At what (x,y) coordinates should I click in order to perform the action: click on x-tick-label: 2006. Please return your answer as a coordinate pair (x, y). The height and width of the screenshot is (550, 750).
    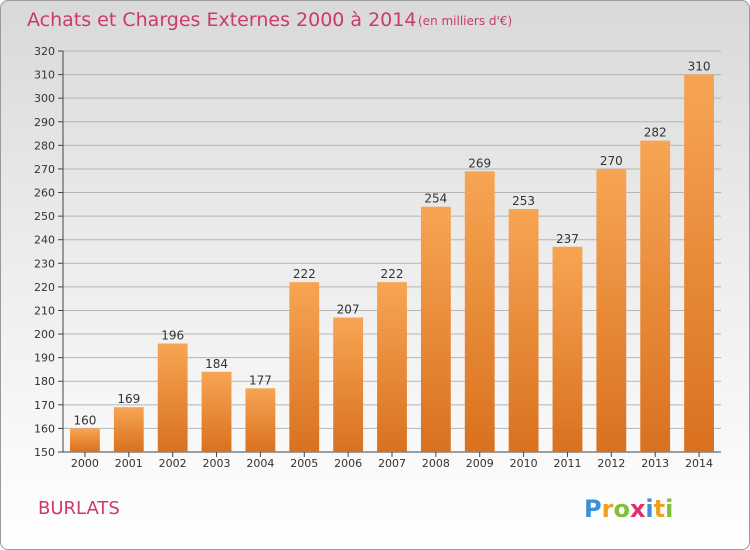
    Looking at the image, I should click on (348, 463).